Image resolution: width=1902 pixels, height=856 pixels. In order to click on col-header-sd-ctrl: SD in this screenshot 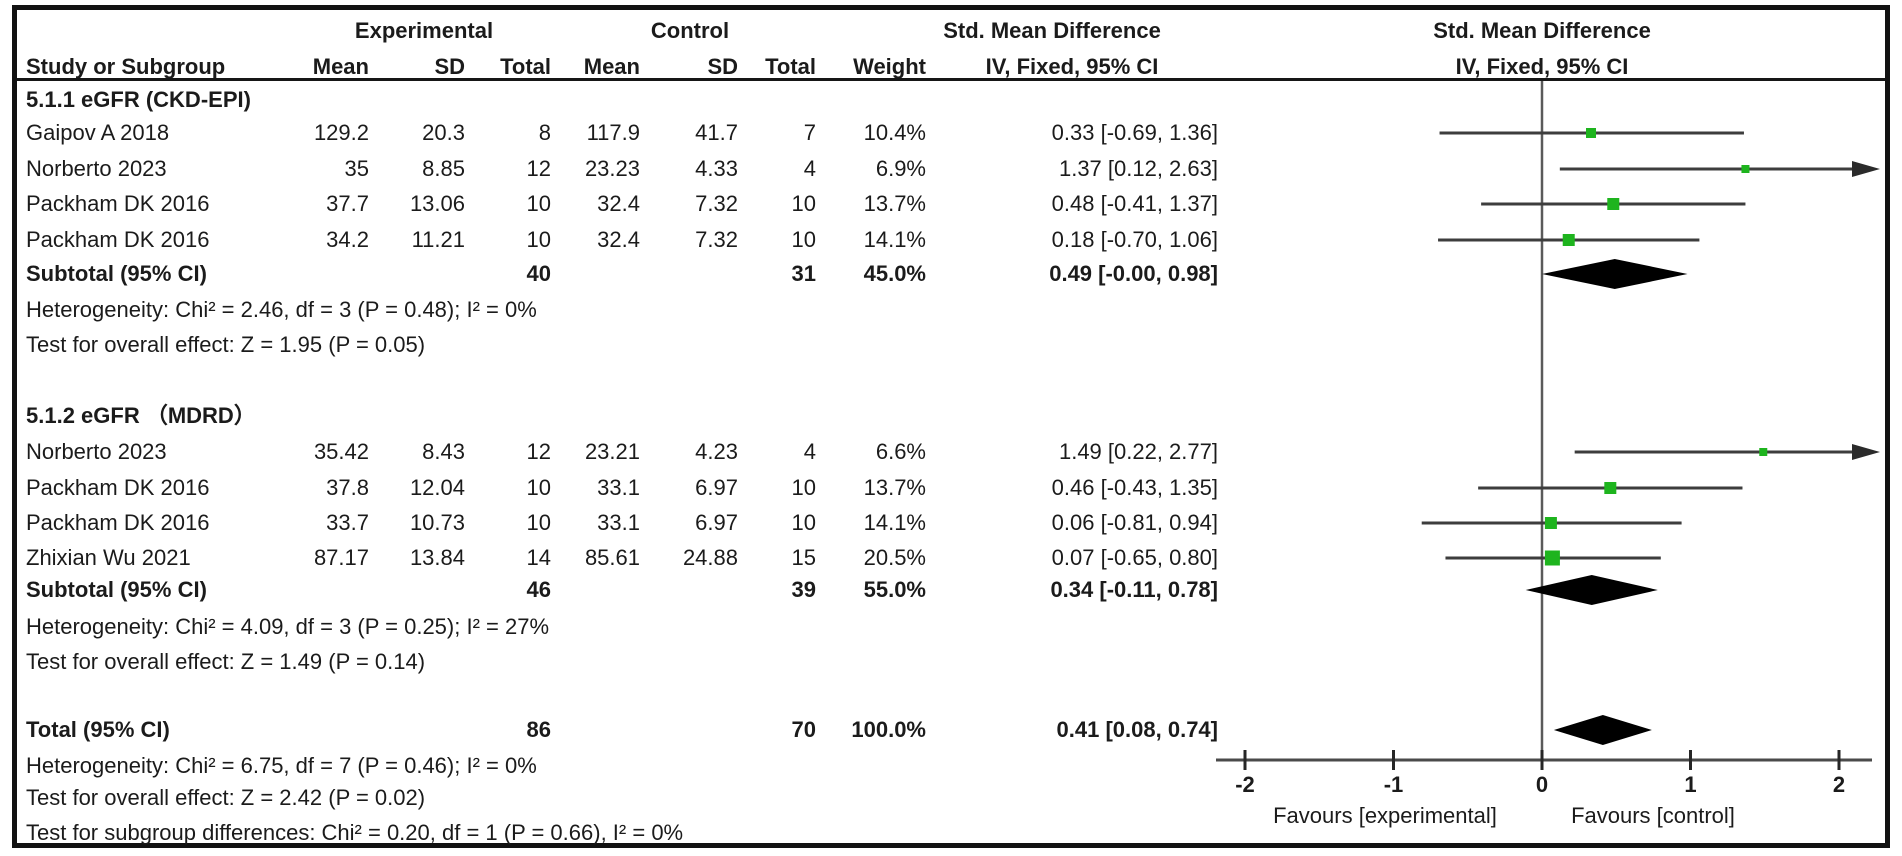, I will do `click(722, 66)`.